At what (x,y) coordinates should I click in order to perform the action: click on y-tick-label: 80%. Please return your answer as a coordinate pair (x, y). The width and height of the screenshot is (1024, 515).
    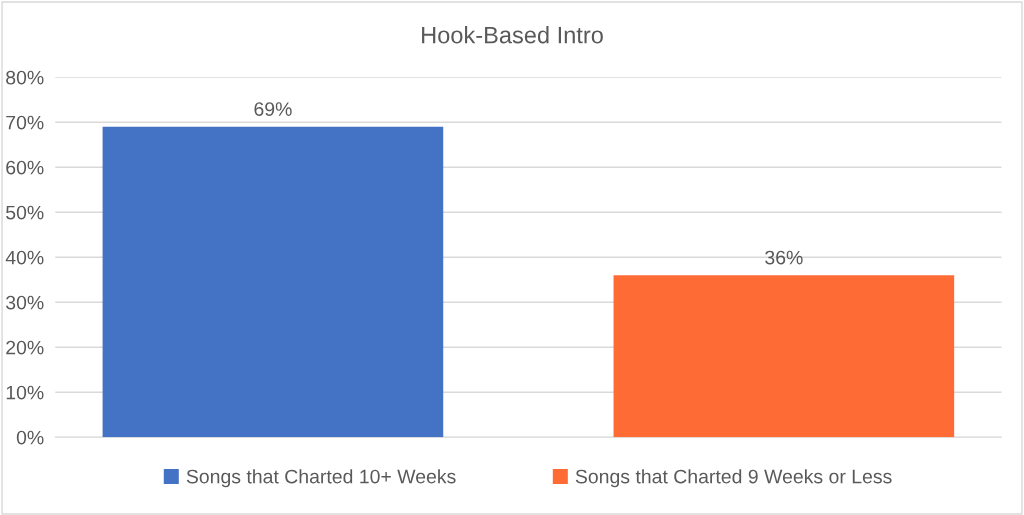
    Looking at the image, I should click on (25, 77).